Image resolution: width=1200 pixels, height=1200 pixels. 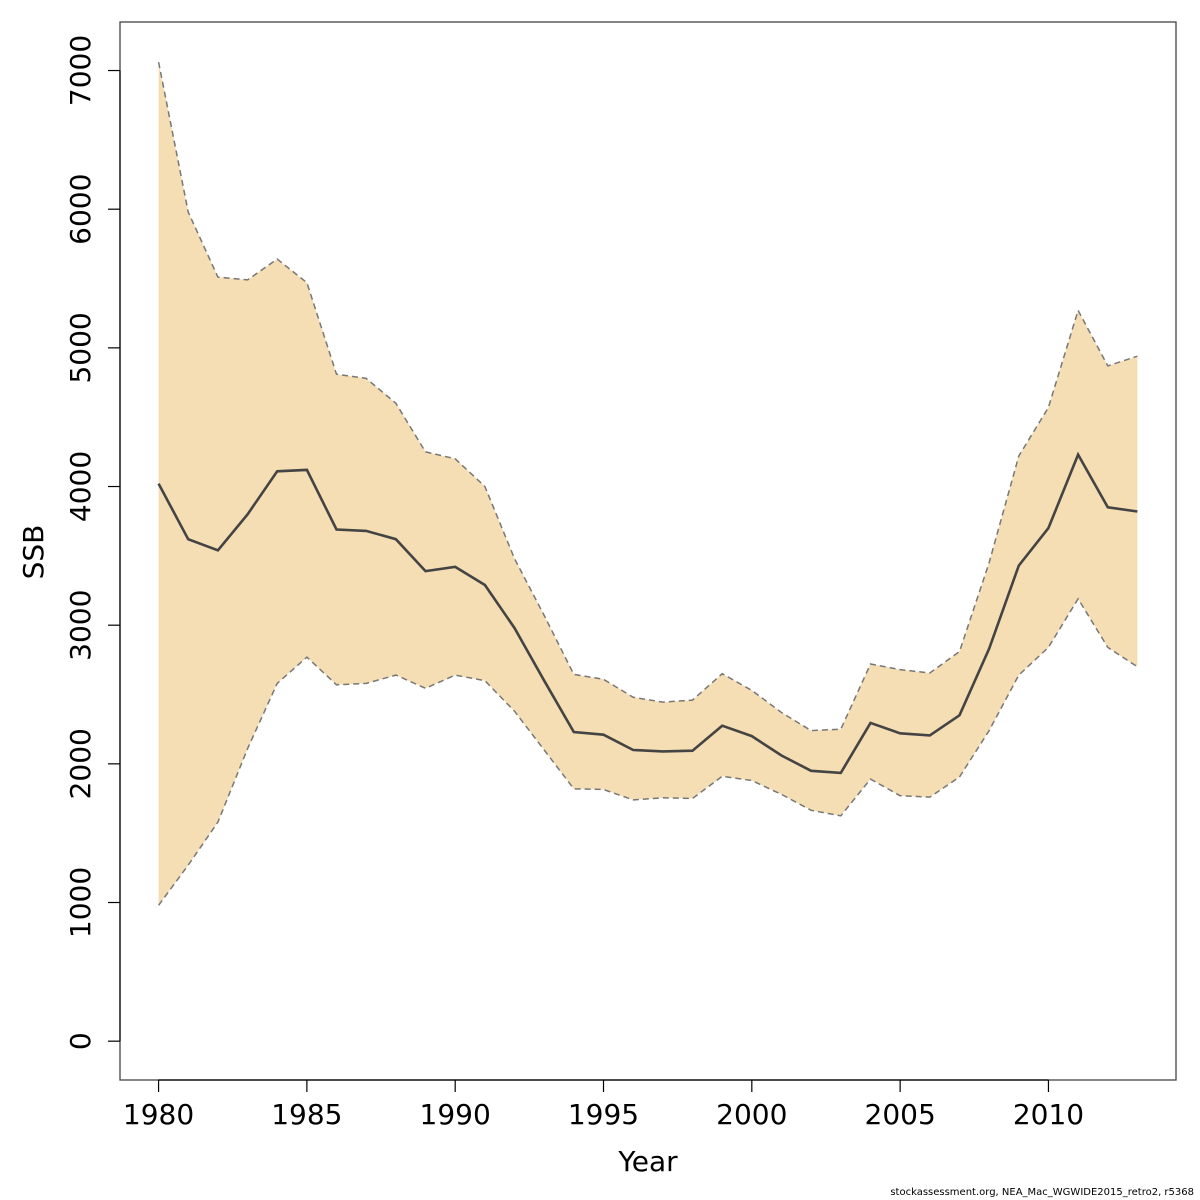 What do you see at coordinates (603, 1114) in the screenshot?
I see `x-tick-label: 1995` at bounding box center [603, 1114].